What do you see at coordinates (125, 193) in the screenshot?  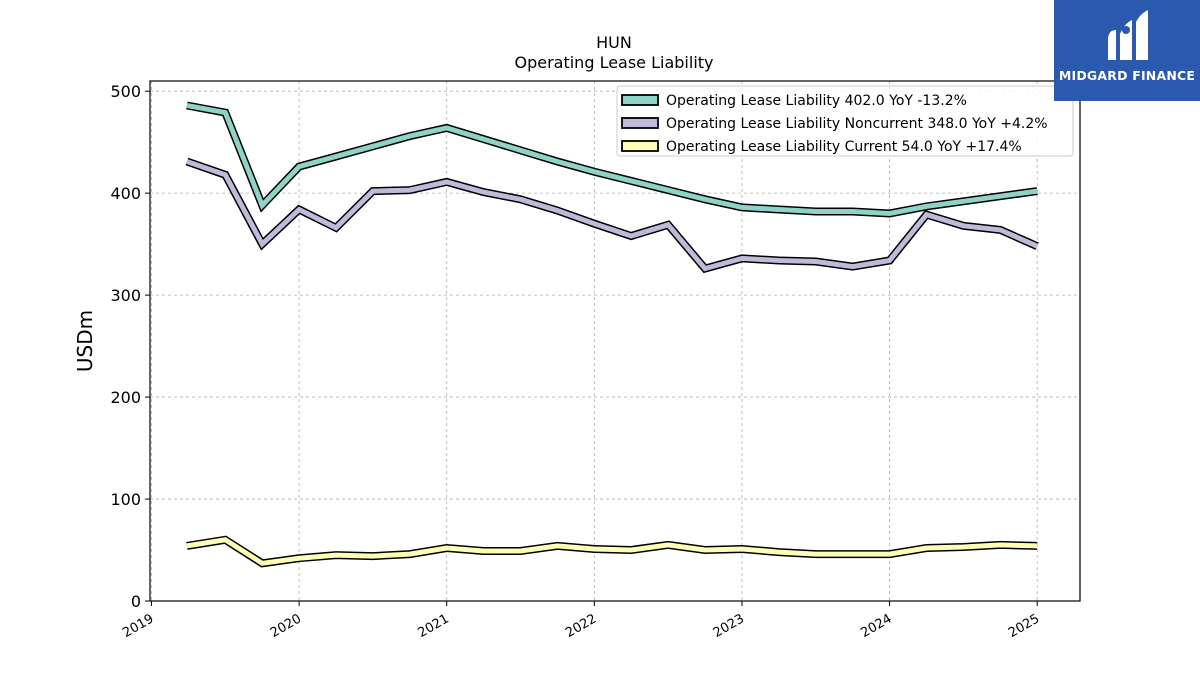 I see `y-tick-label: 400` at bounding box center [125, 193].